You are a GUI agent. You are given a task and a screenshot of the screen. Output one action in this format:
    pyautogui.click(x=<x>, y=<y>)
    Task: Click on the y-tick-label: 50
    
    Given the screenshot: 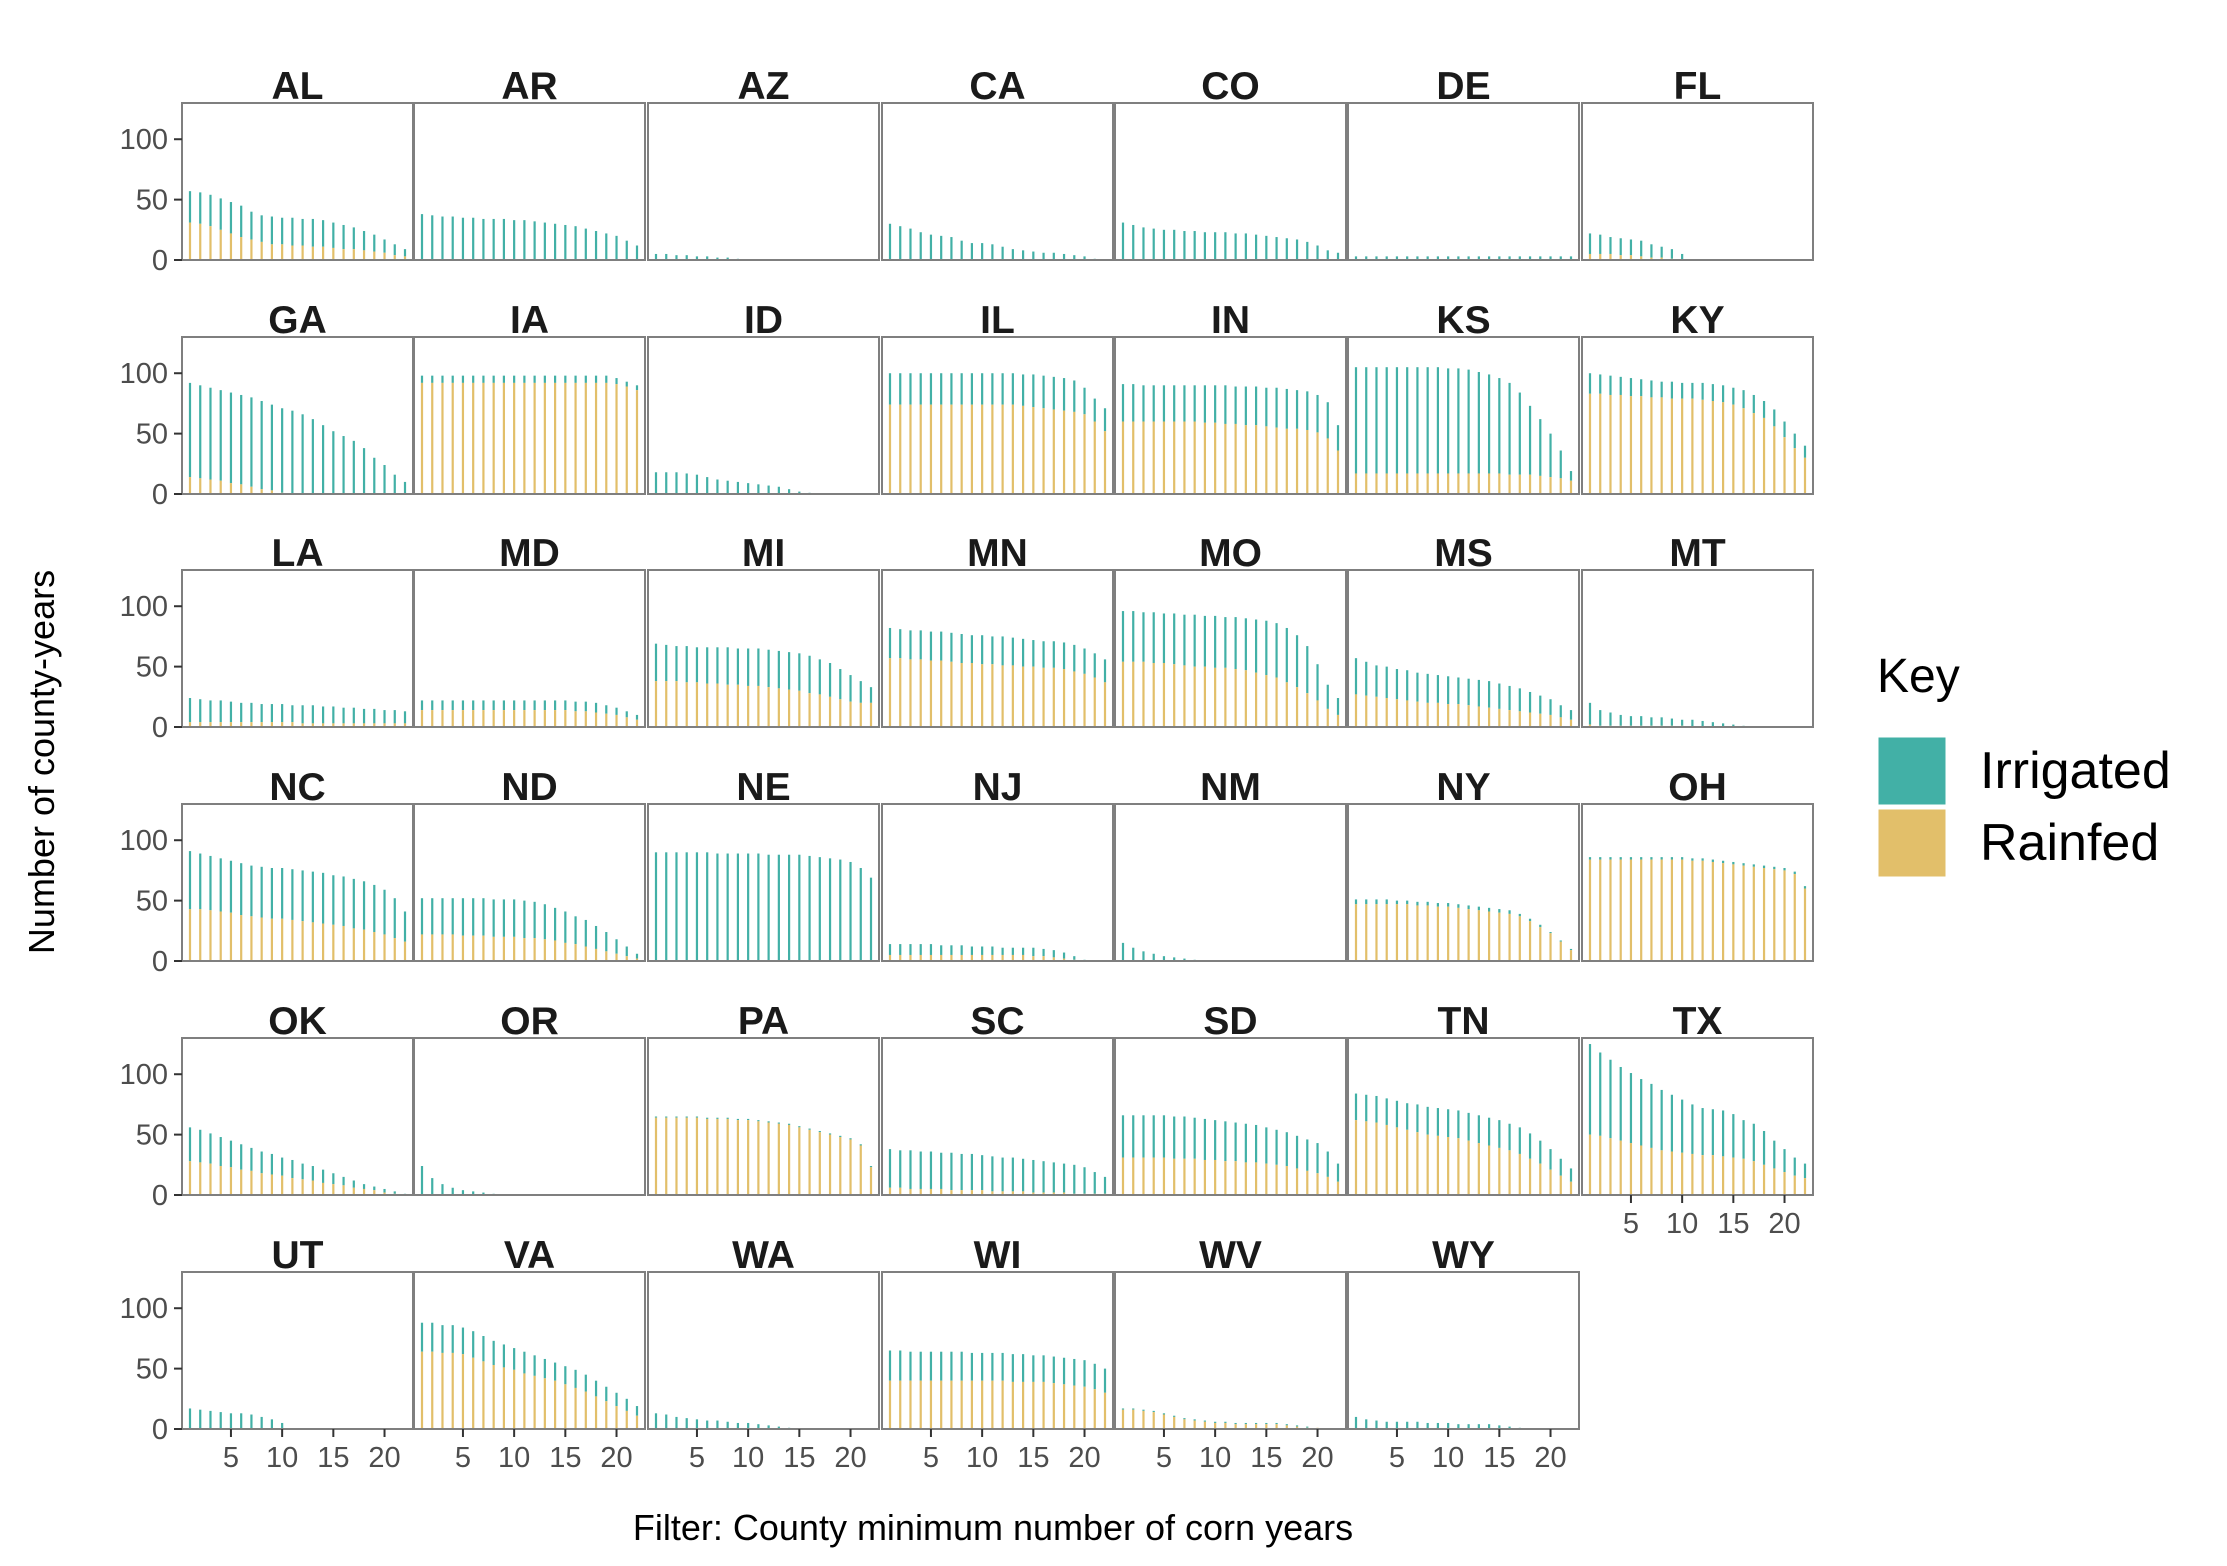 What is the action you would take?
    pyautogui.click(x=152, y=1370)
    